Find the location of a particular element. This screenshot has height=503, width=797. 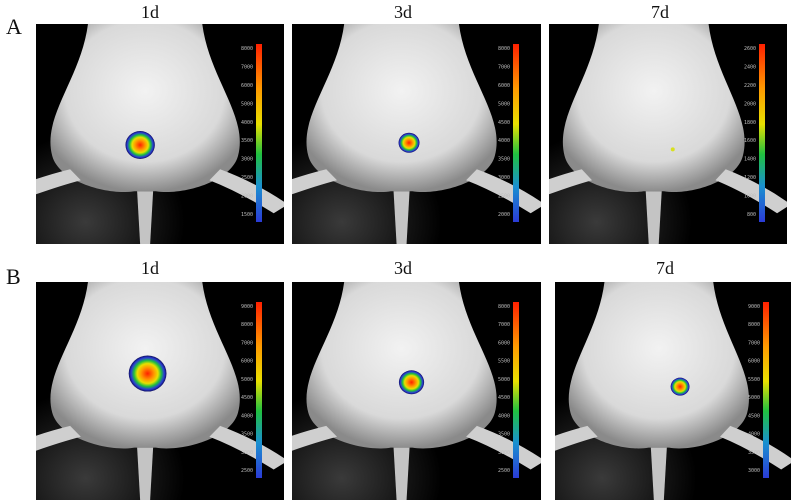

mouse-image: 2600 2400 2200 2000 1800 1600 1400 1200 1000 800 is located at coordinates (668, 134).